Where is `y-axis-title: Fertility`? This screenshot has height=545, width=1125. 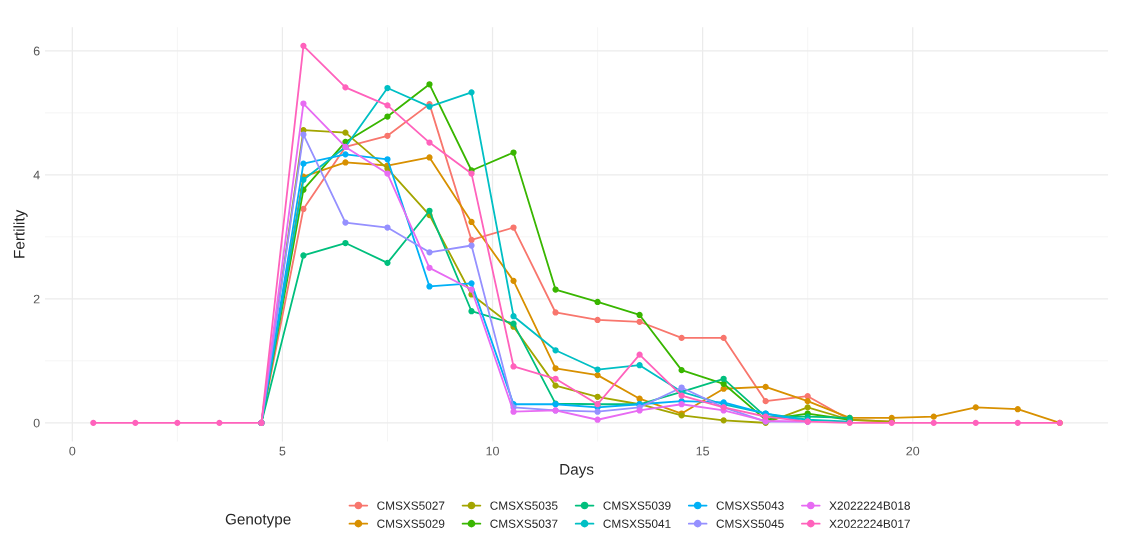 y-axis-title: Fertility is located at coordinates (20, 233).